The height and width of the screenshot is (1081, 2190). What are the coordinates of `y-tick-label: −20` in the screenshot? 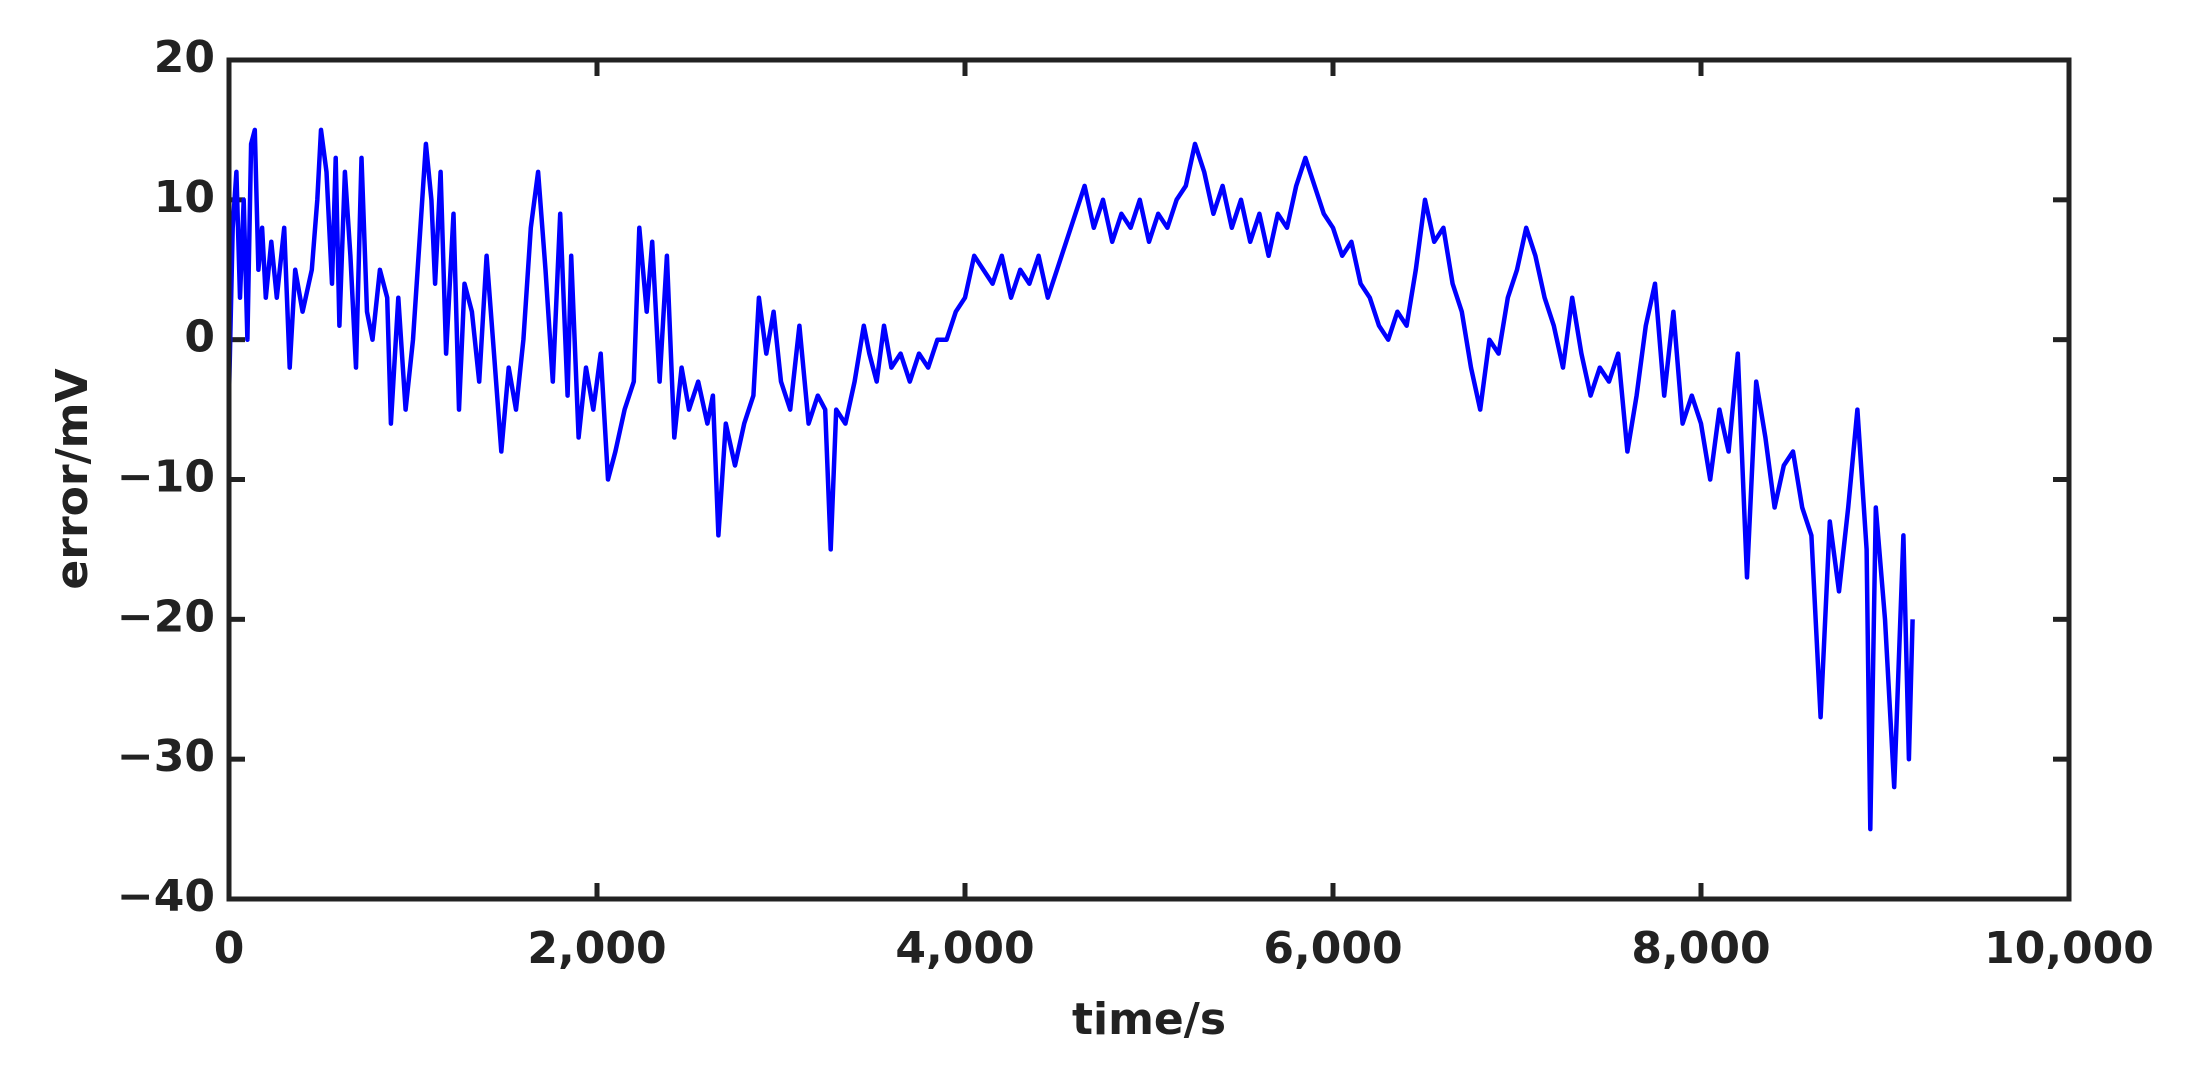 It's located at (166, 616).